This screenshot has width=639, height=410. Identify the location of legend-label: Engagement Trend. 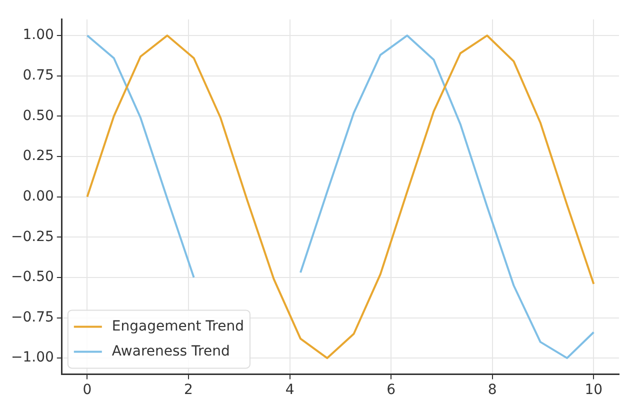
(178, 326).